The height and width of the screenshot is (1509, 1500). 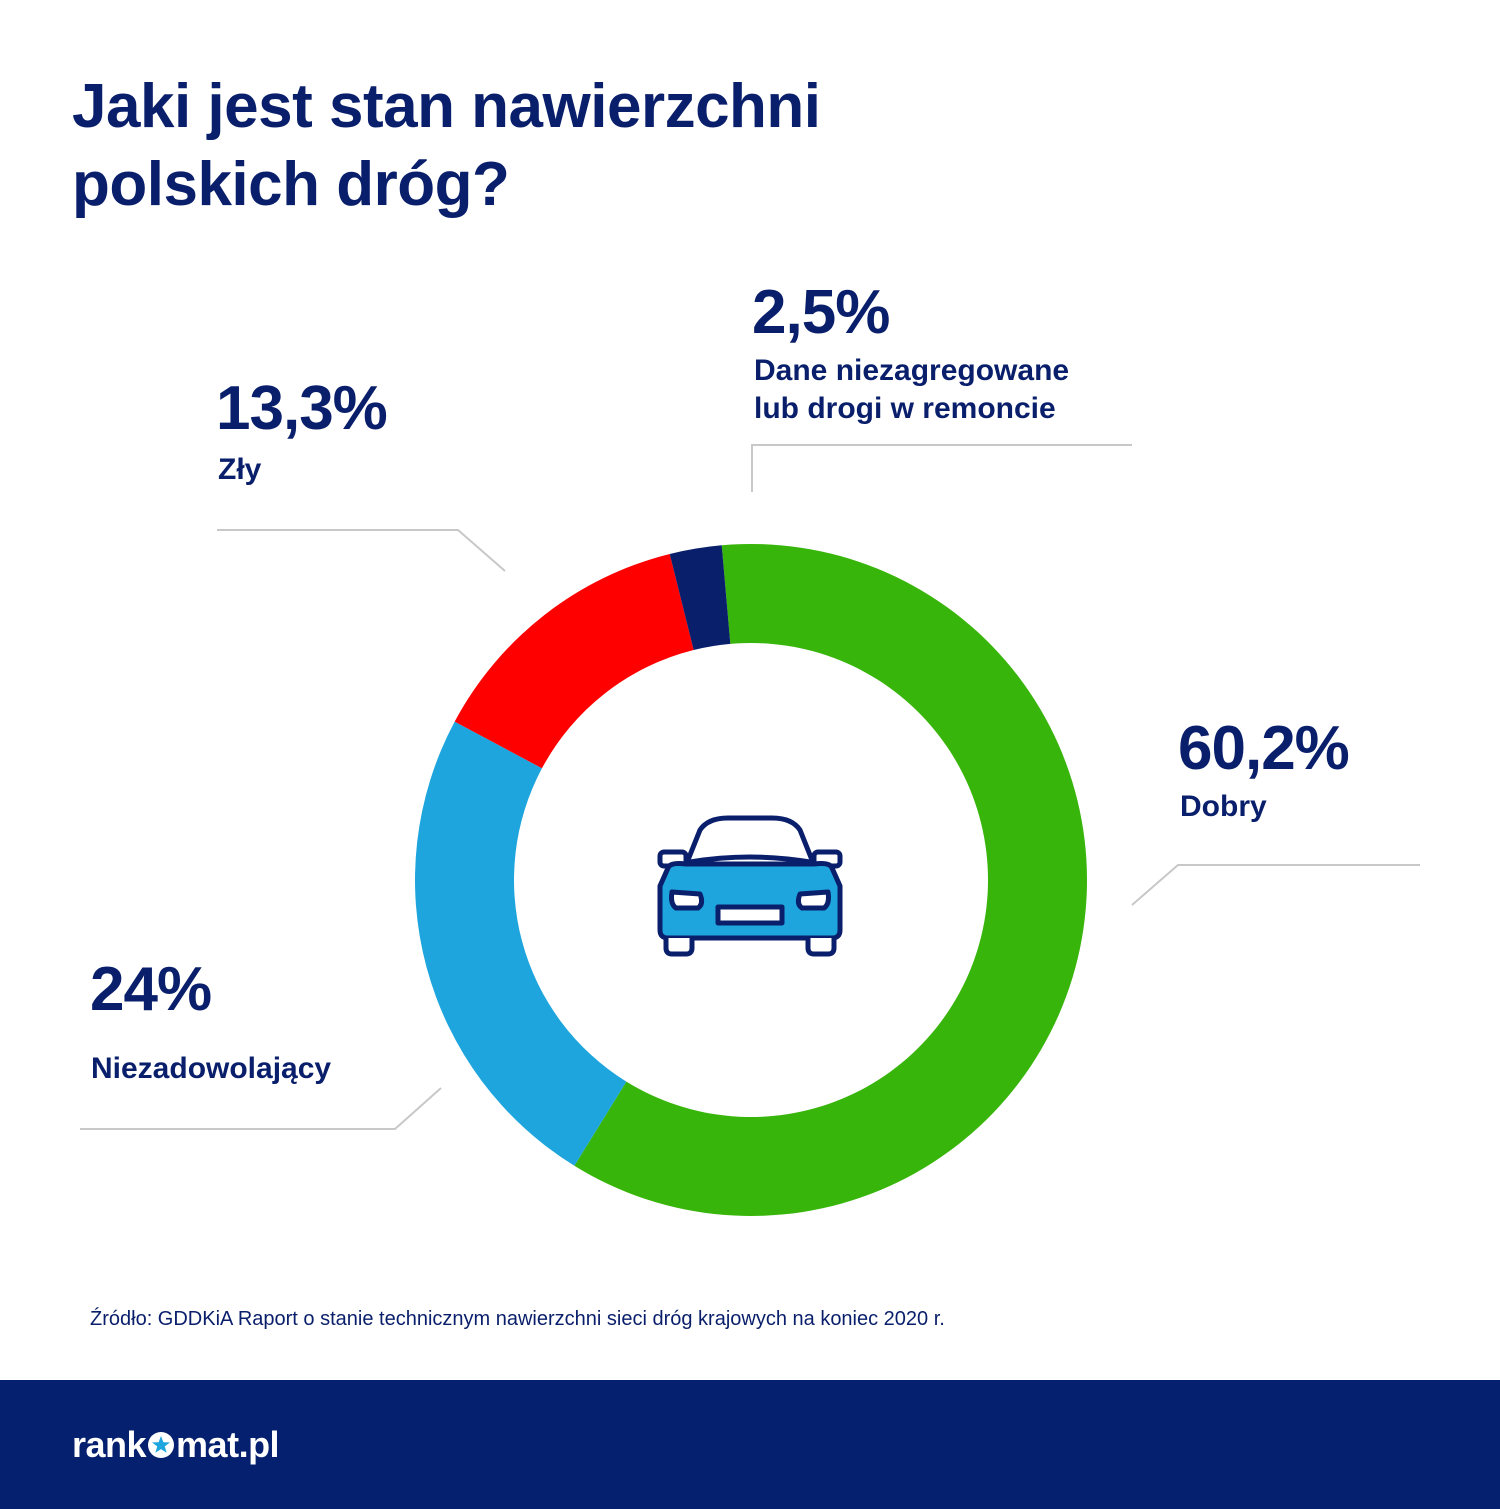 I want to click on slice-zly-label: Zły, so click(x=240, y=469).